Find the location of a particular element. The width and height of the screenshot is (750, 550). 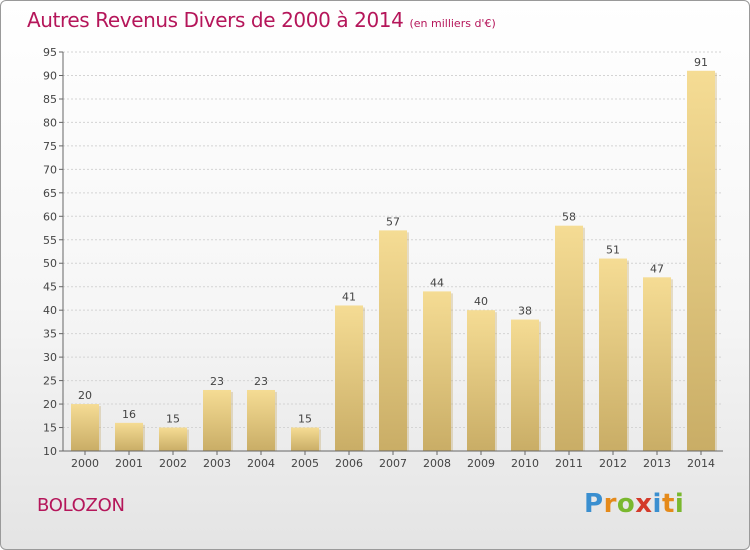

x-tick-label: 2005 is located at coordinates (305, 463).